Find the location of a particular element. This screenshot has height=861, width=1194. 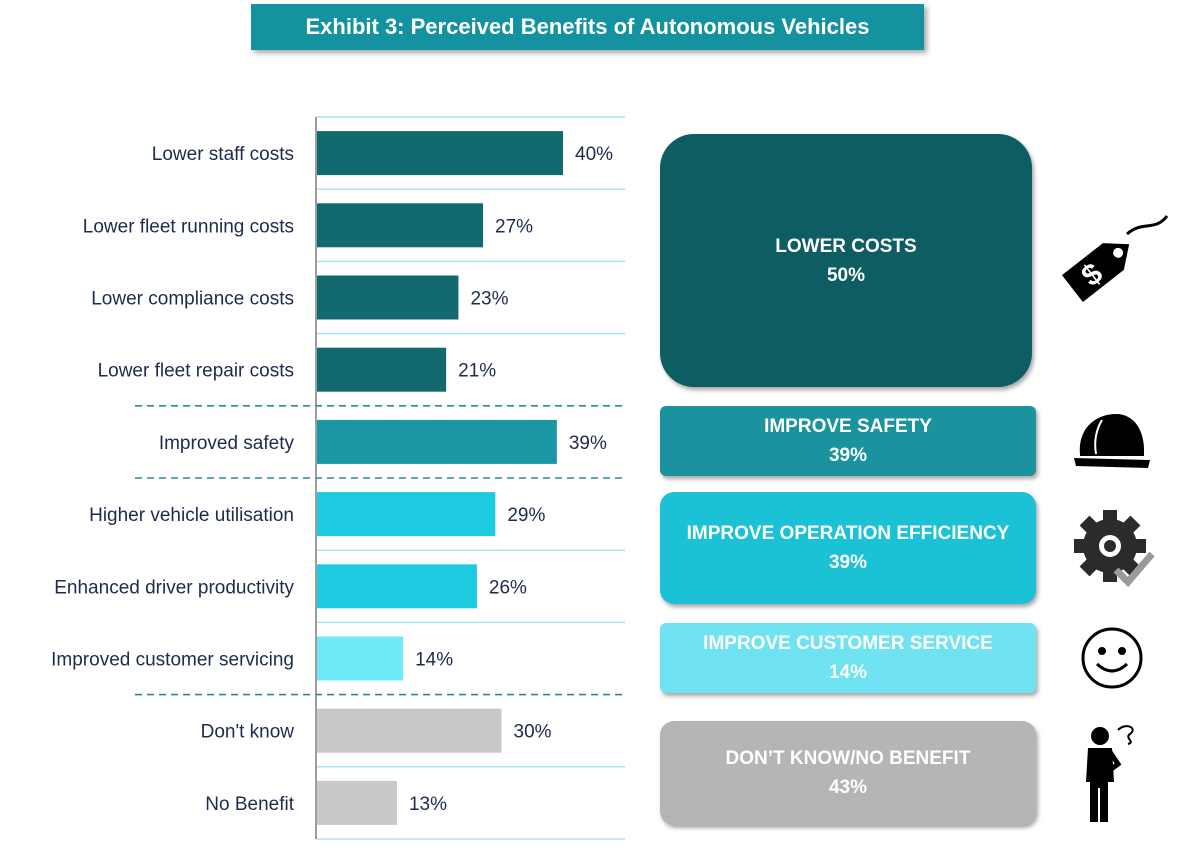

category-label: Higher vehicle utilisation is located at coordinates (191, 515).